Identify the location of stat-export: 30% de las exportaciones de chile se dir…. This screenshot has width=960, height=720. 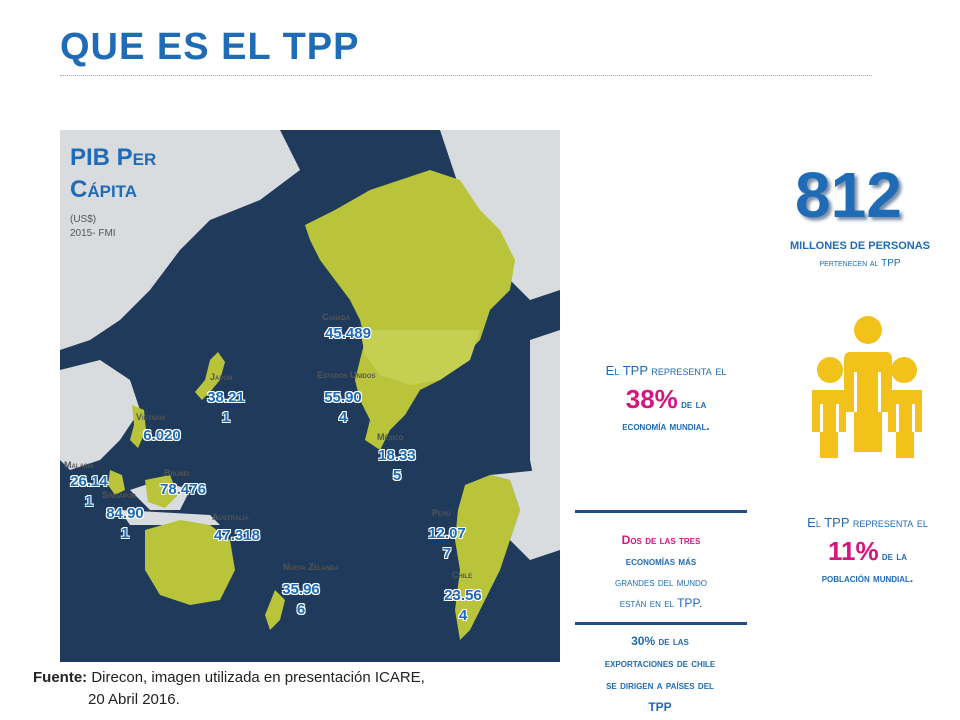
(660, 674).